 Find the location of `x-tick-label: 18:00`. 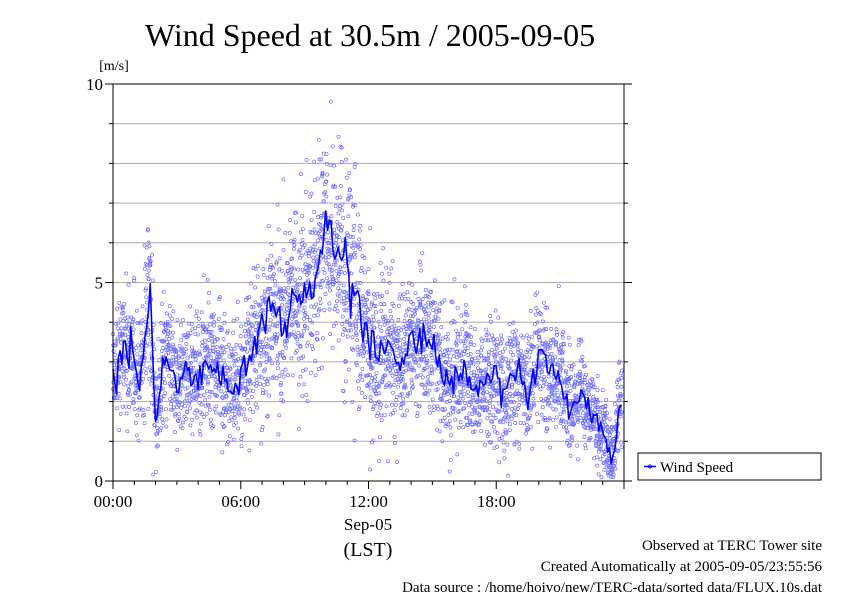

x-tick-label: 18:00 is located at coordinates (496, 501).